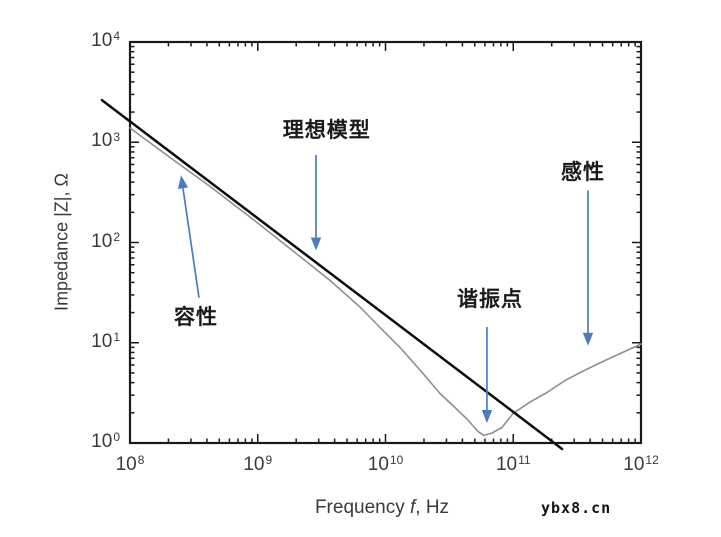 The image size is (721, 537). What do you see at coordinates (588, 268) in the screenshot?
I see `arrow-inductive` at bounding box center [588, 268].